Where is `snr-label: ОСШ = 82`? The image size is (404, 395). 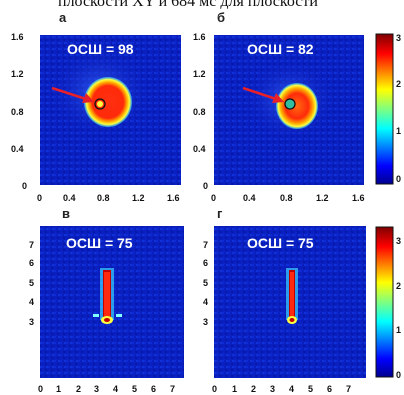
snr-label: ОСШ = 82 is located at coordinates (280, 49).